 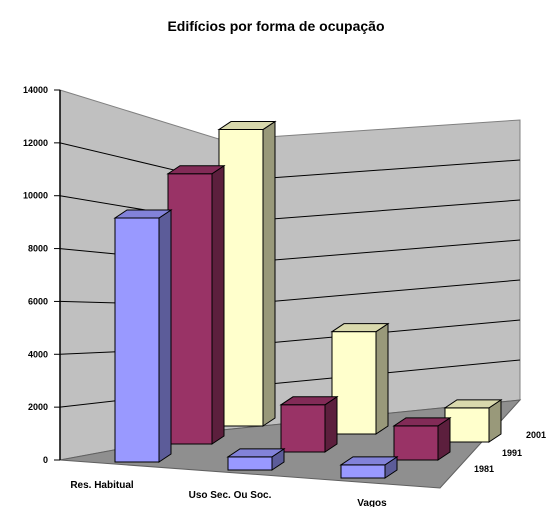 I want to click on bar-1981-res-habitual, so click(x=143, y=336).